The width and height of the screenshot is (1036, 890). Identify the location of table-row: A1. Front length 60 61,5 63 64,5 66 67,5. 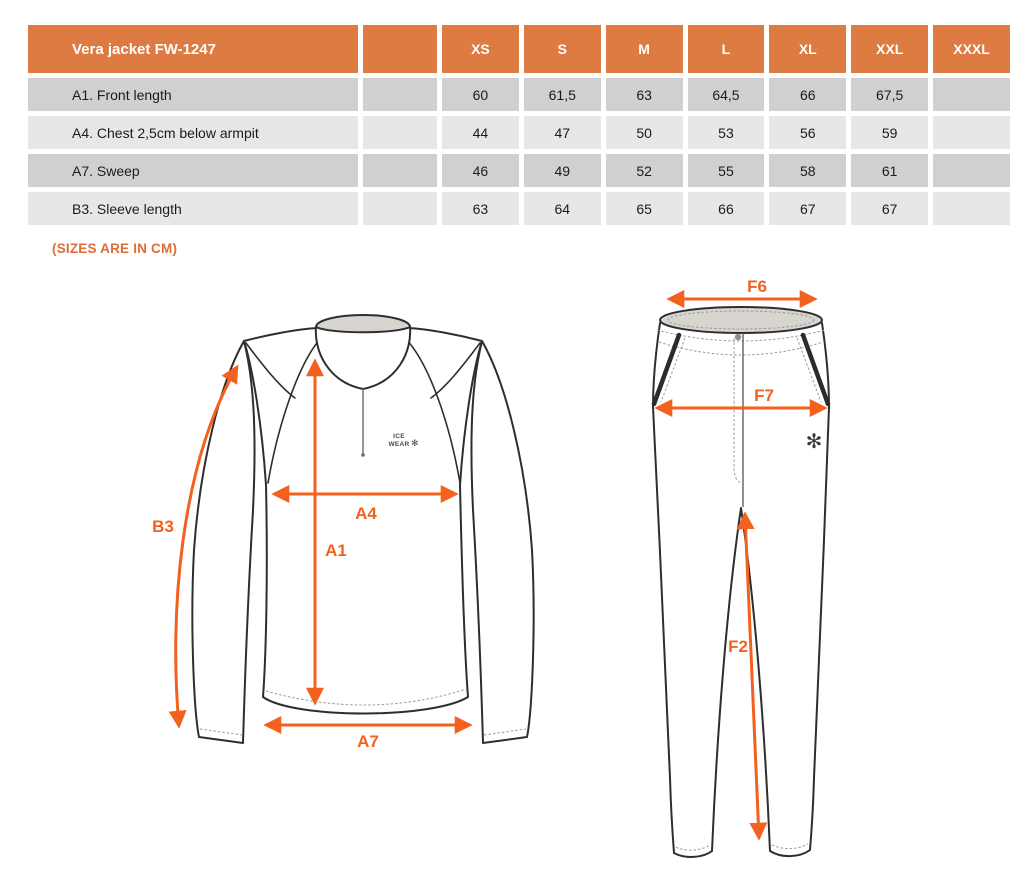
(519, 94).